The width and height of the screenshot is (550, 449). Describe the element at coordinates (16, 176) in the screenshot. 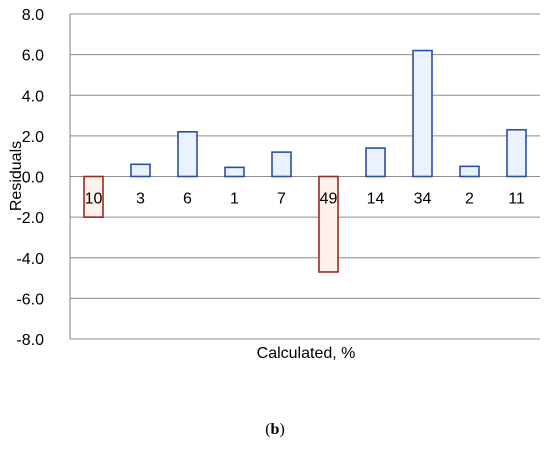

I see `y-axis-label: Residuals` at that location.